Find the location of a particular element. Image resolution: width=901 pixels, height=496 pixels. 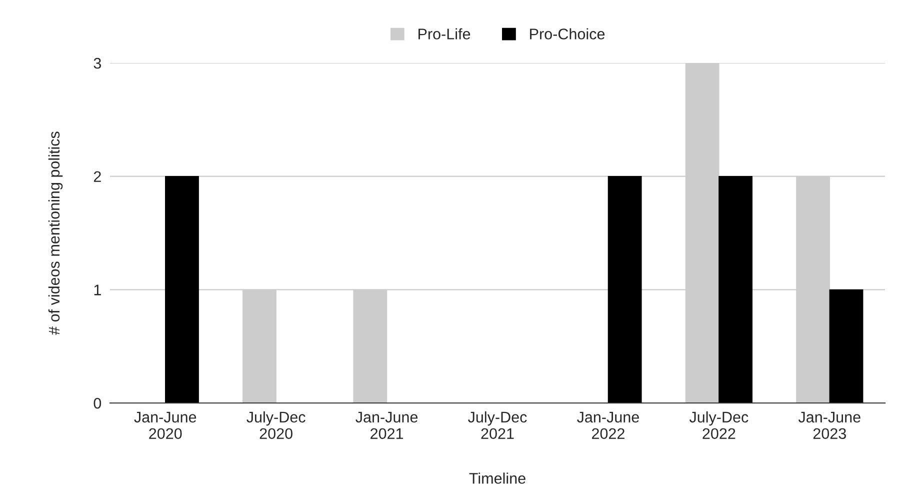

x-tick-label: July-Dec 2022 is located at coordinates (718, 425).